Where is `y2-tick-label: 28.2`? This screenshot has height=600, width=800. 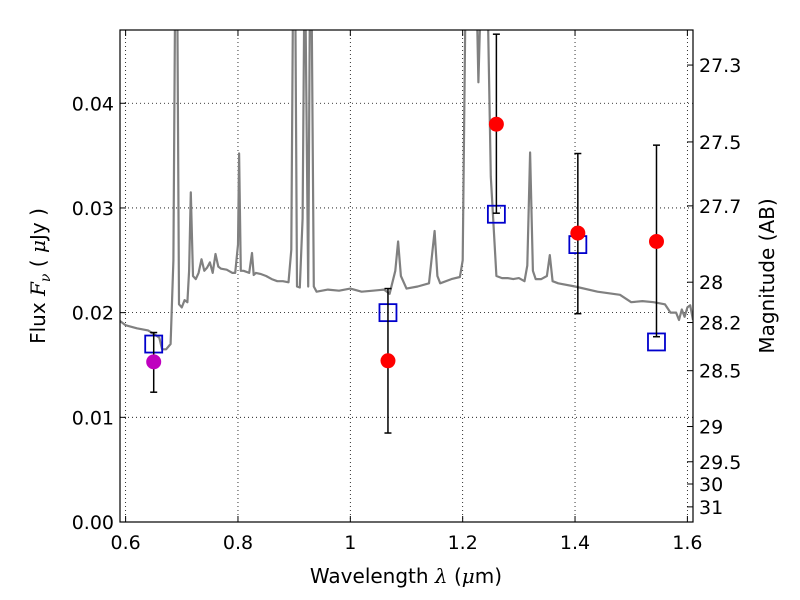
y2-tick-label: 28.2 is located at coordinates (720, 324).